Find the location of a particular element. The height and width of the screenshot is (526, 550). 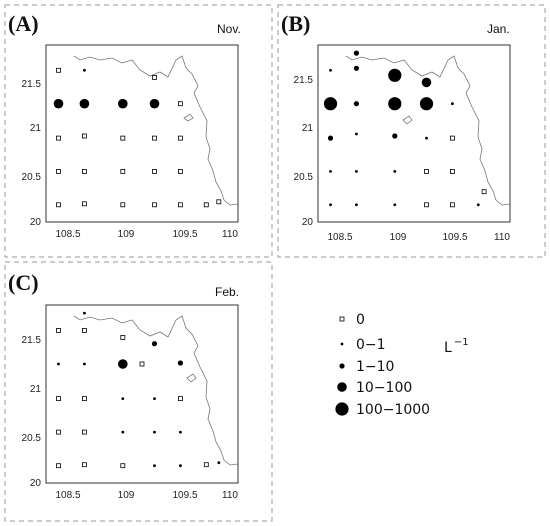

legend-label-0-1: 0−1 is located at coordinates (371, 345).